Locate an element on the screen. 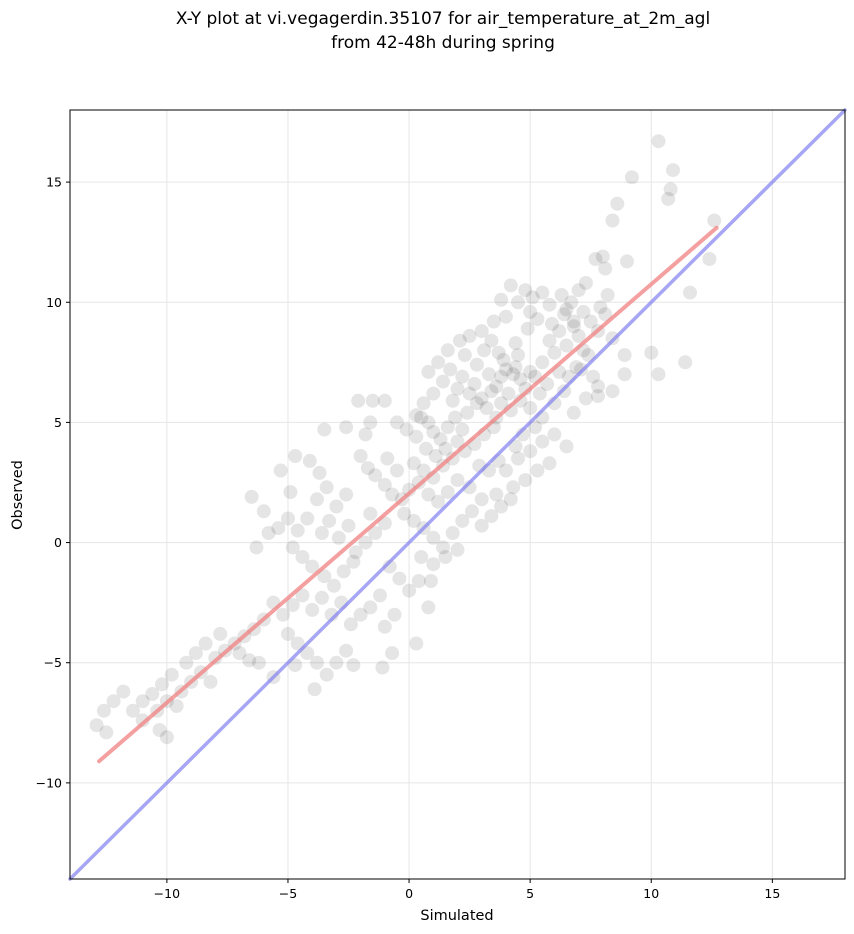 The image size is (854, 934). y-tick-label: −10 is located at coordinates (49, 782).